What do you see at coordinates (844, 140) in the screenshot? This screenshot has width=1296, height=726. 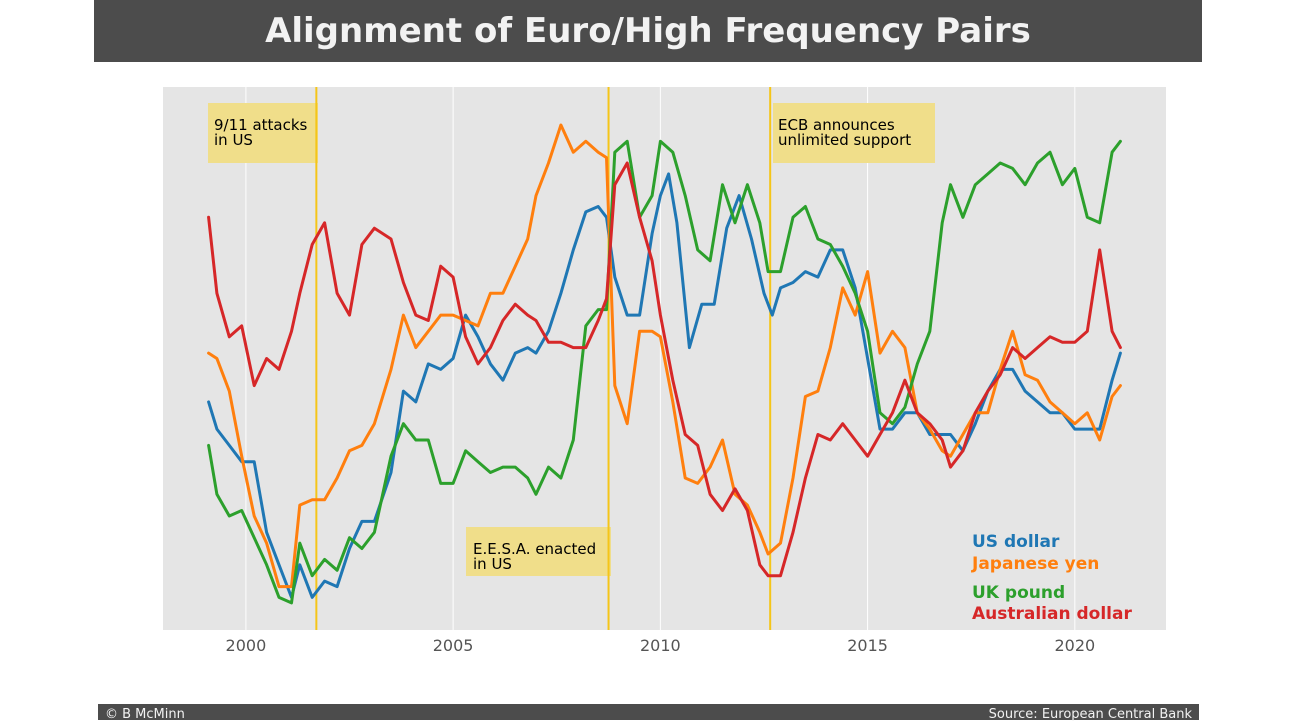 I see `event-label-text: unlimited support` at bounding box center [844, 140].